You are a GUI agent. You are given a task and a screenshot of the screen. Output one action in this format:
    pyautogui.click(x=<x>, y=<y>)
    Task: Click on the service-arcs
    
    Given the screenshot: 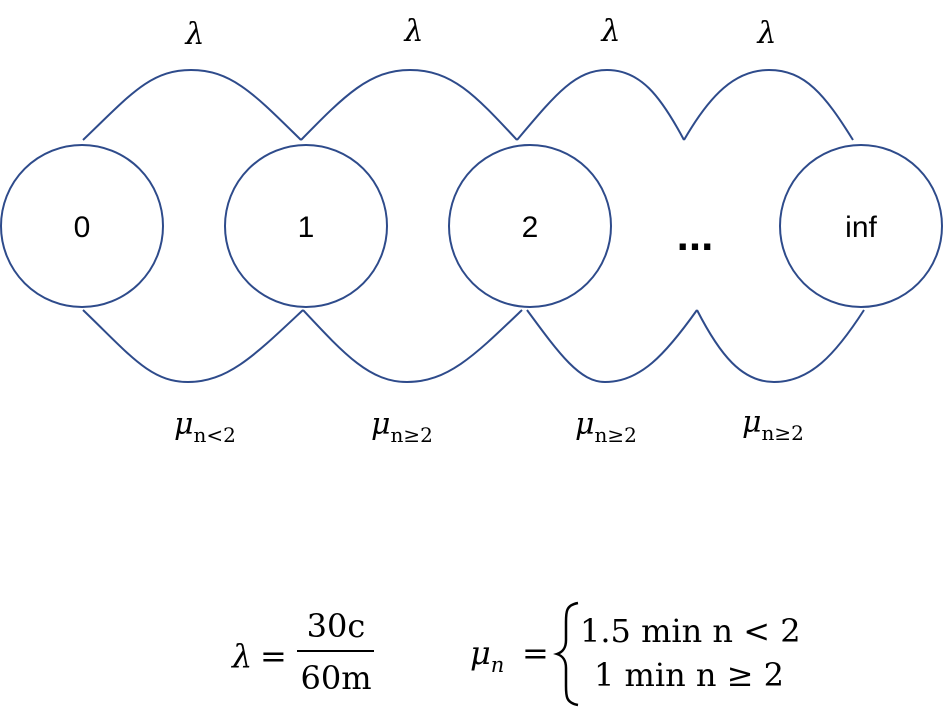 What is the action you would take?
    pyautogui.click(x=473, y=346)
    